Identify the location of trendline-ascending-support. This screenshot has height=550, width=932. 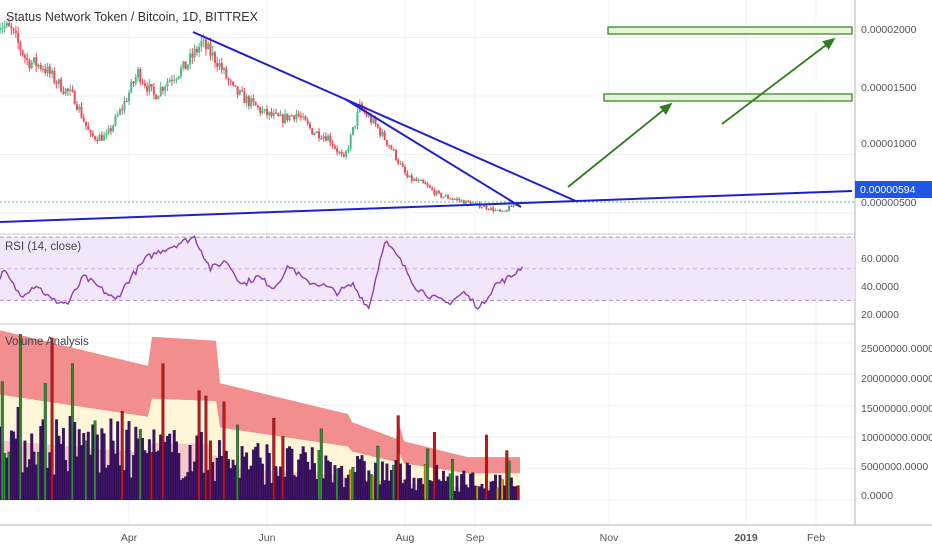
(426, 206).